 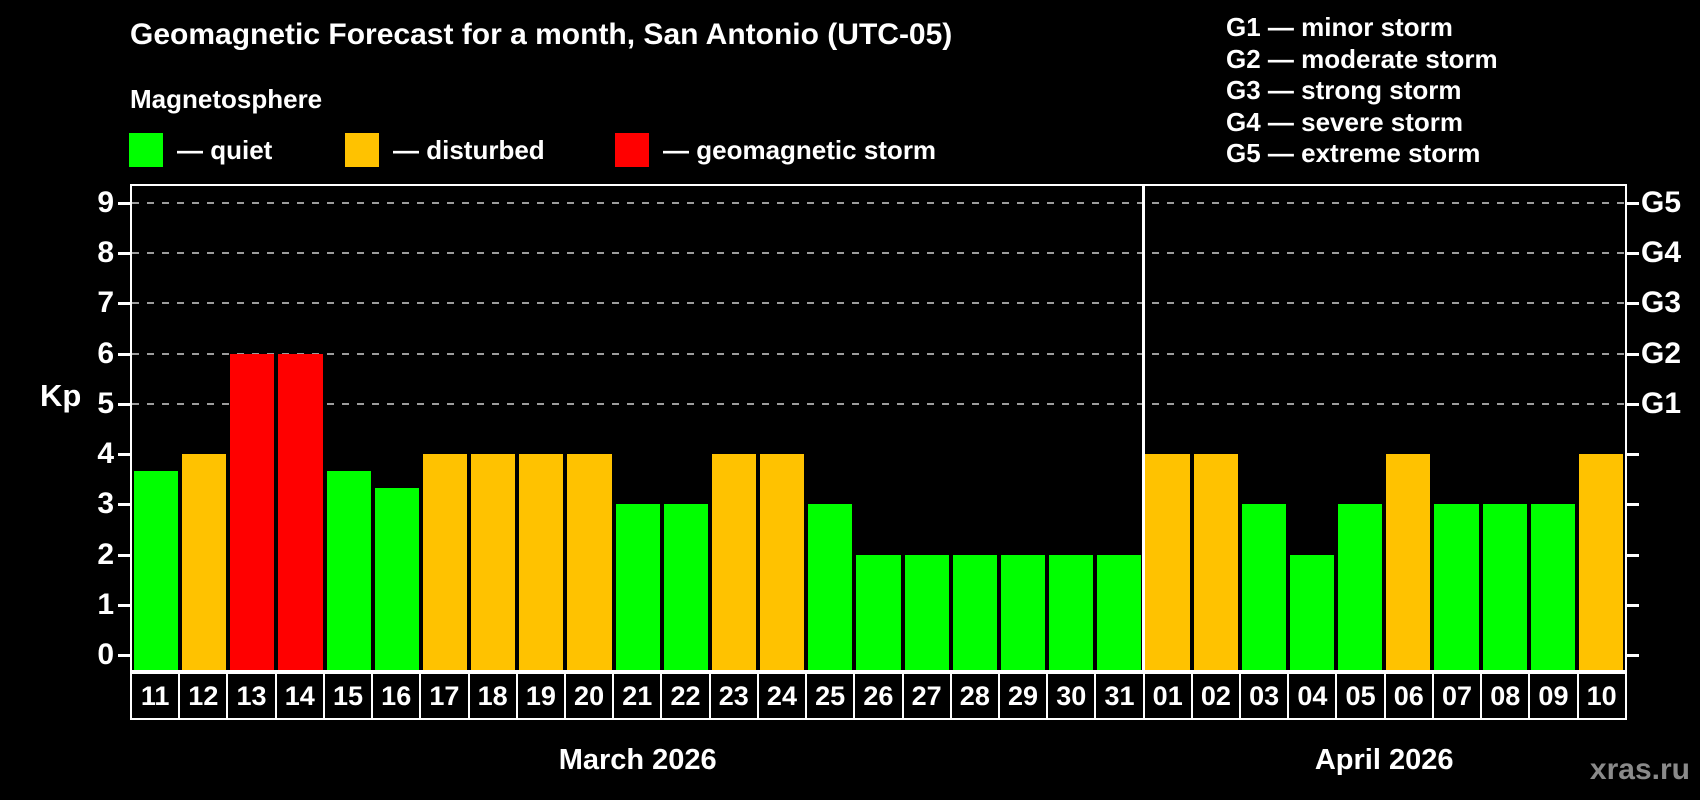 What do you see at coordinates (1407, 696) in the screenshot?
I see `date-cell-06: 06` at bounding box center [1407, 696].